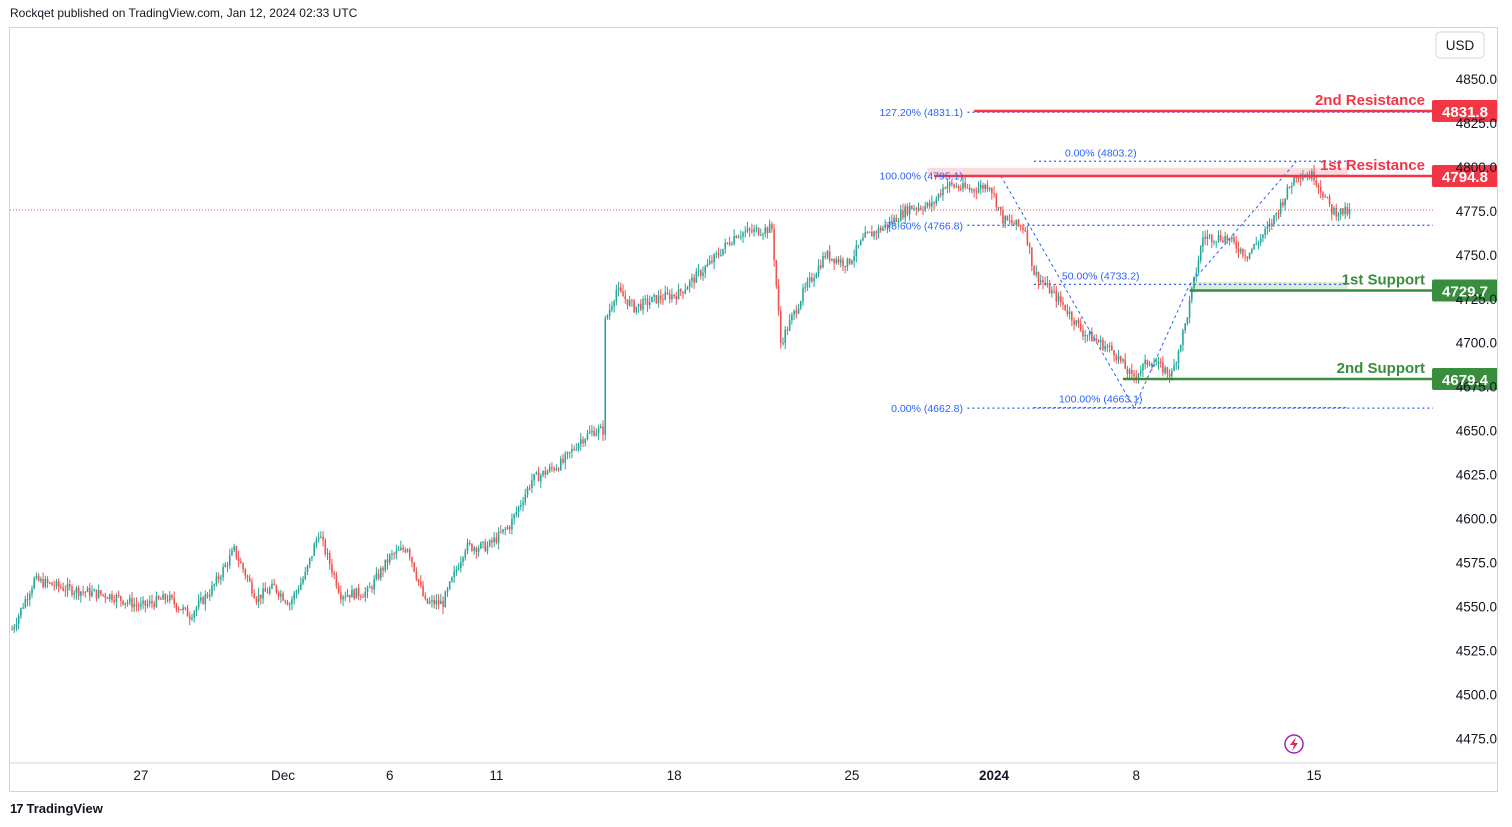  What do you see at coordinates (1460, 45) in the screenshot?
I see `currency-button` at bounding box center [1460, 45].